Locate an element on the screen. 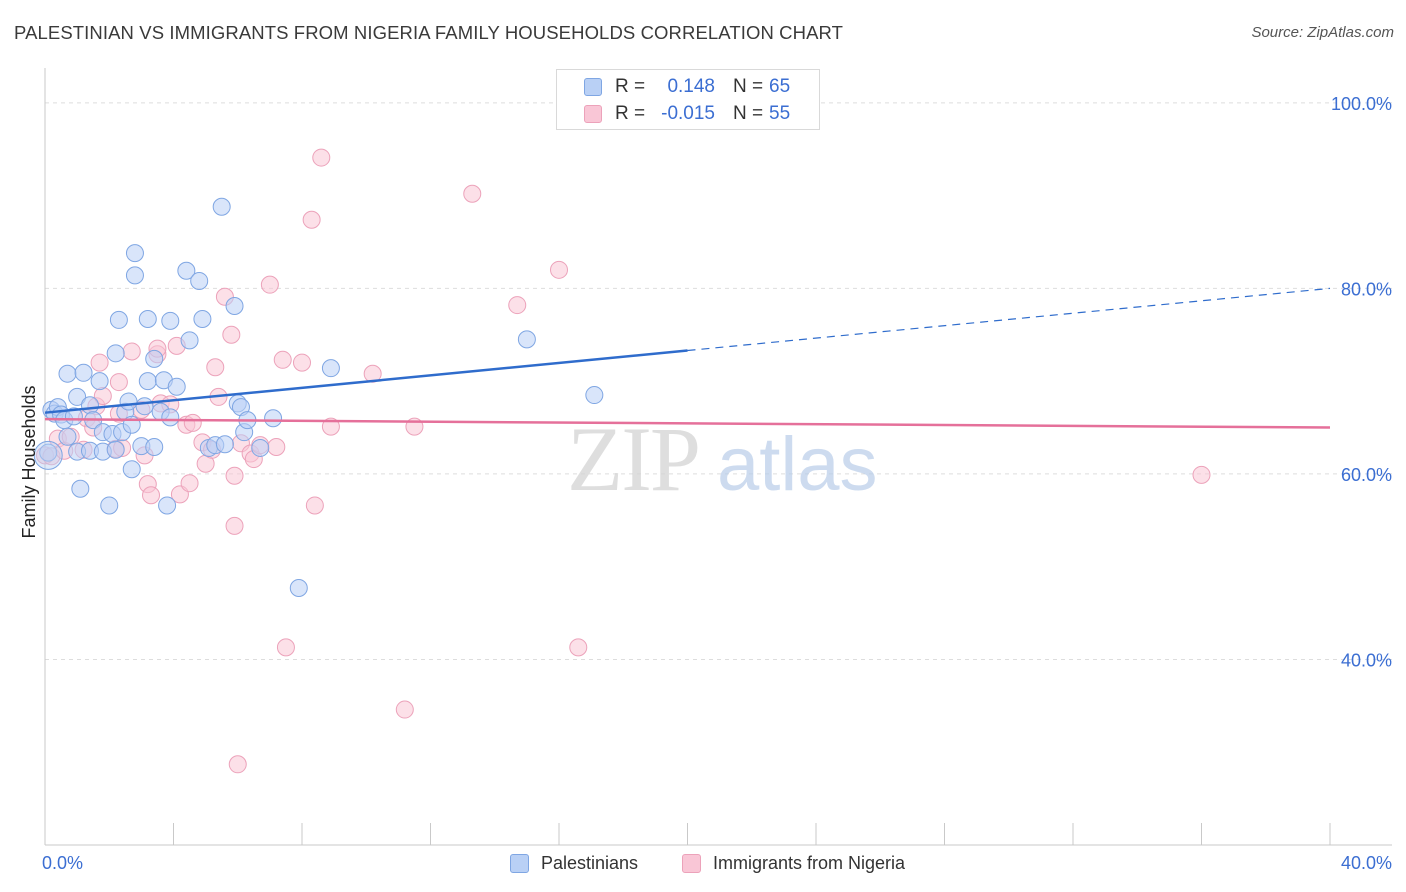  n-value: 55 is located at coordinates (780, 113).